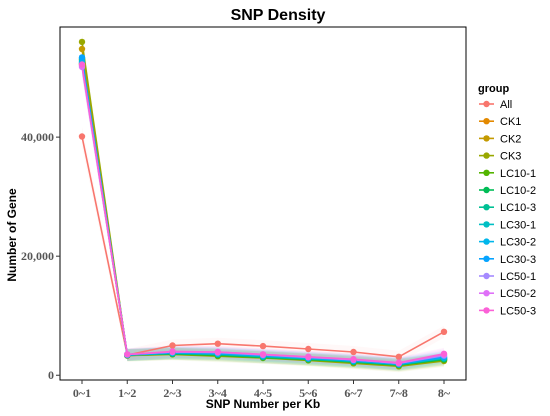 Image resolution: width=550 pixels, height=416 pixels. I want to click on x-tick-label: 6~7, so click(353, 393).